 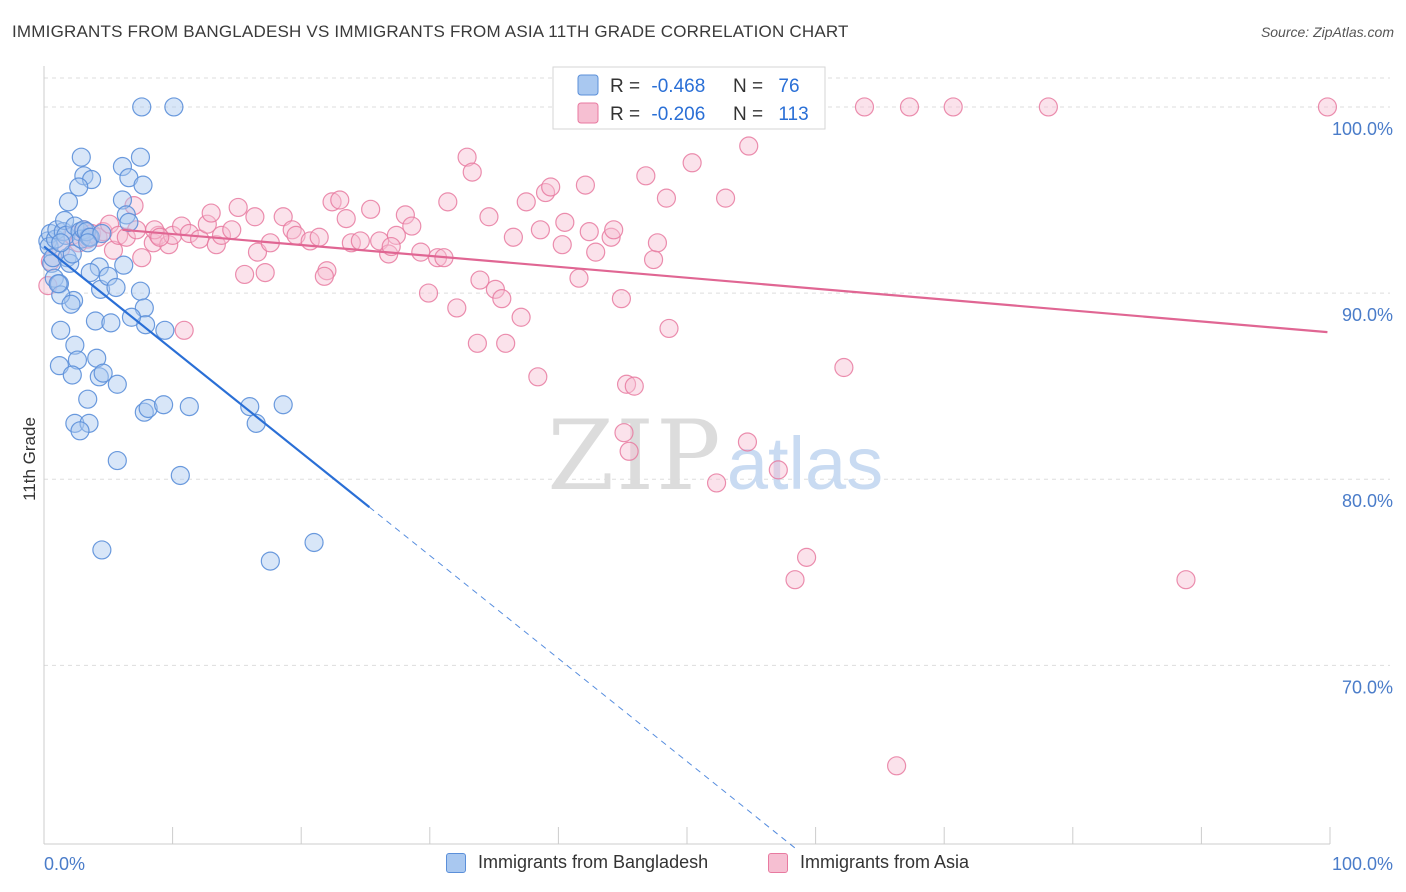 I want to click on y-tick-label: 80.0%, so click(x=1367, y=501).